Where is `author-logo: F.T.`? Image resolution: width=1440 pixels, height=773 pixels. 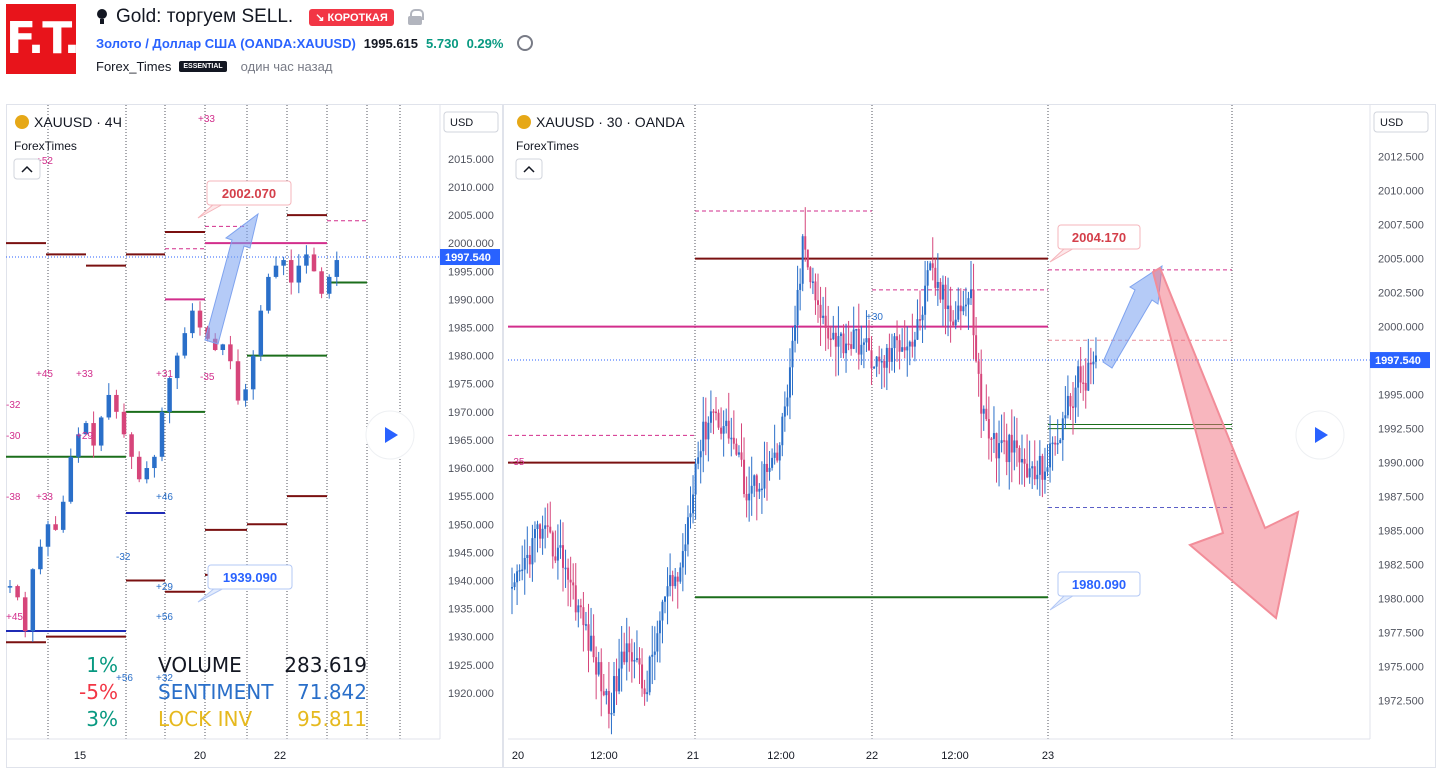 author-logo: F.T. is located at coordinates (43, 39).